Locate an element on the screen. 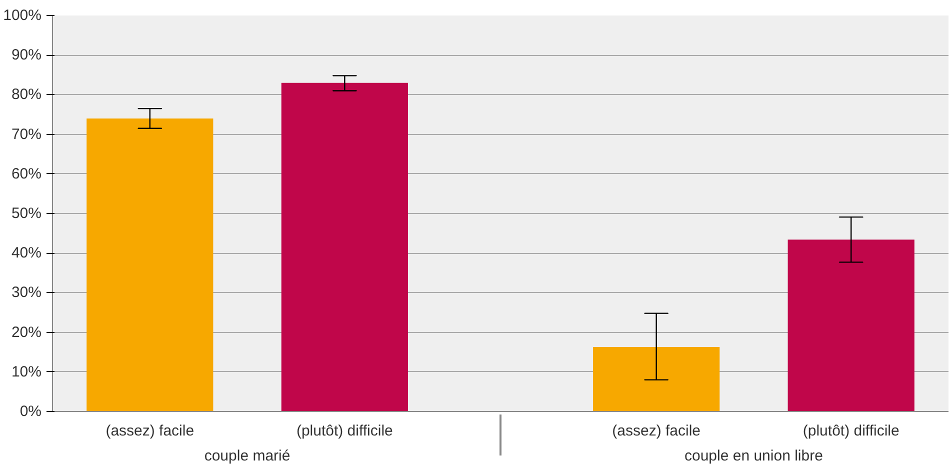 The image size is (950, 467). y-tick-label: 80% is located at coordinates (26, 95).